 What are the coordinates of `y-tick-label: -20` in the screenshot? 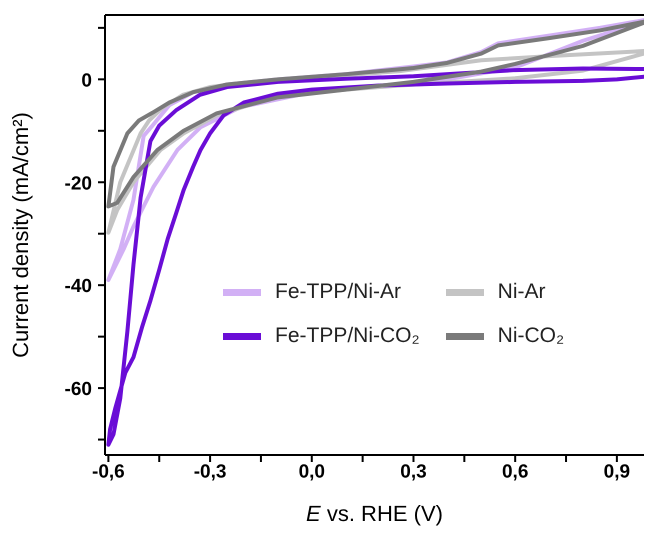 It's located at (78, 183).